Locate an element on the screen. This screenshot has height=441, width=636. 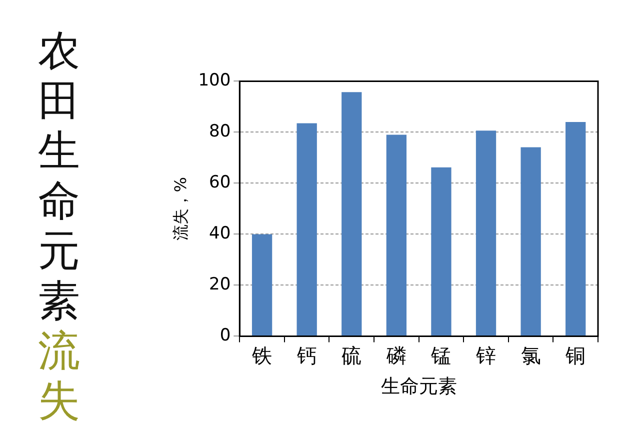
x-tick-label: 硫 is located at coordinates (352, 355).